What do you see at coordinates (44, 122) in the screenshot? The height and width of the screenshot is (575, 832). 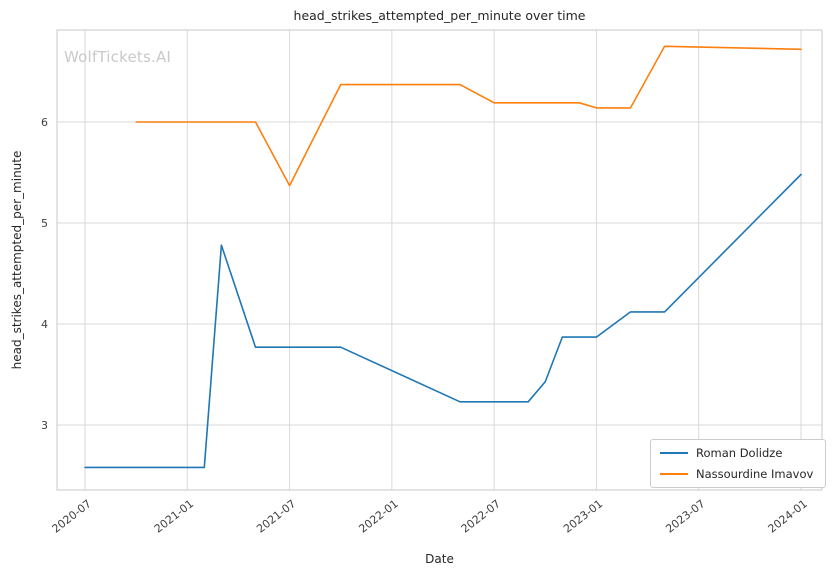 I see `y-tick-label: 6` at bounding box center [44, 122].